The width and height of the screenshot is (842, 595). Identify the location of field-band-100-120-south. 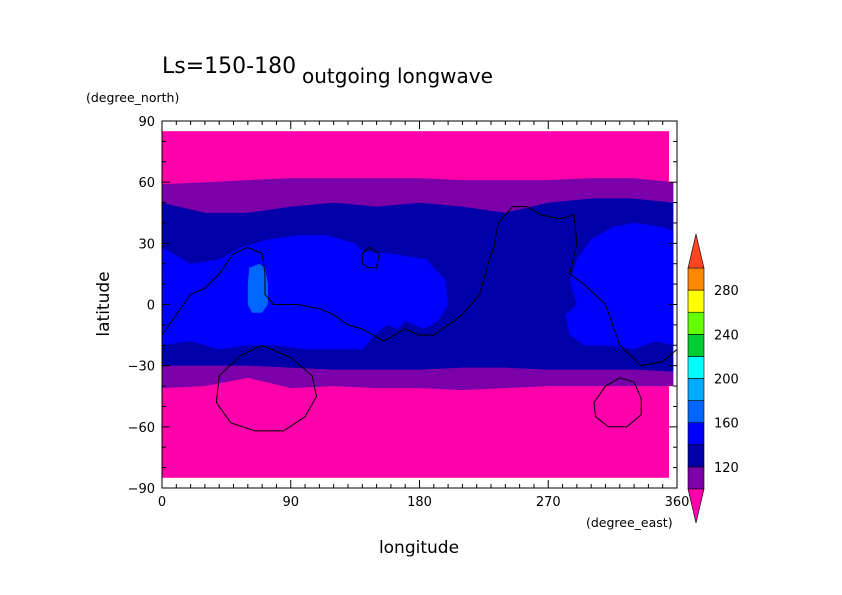
(418, 378).